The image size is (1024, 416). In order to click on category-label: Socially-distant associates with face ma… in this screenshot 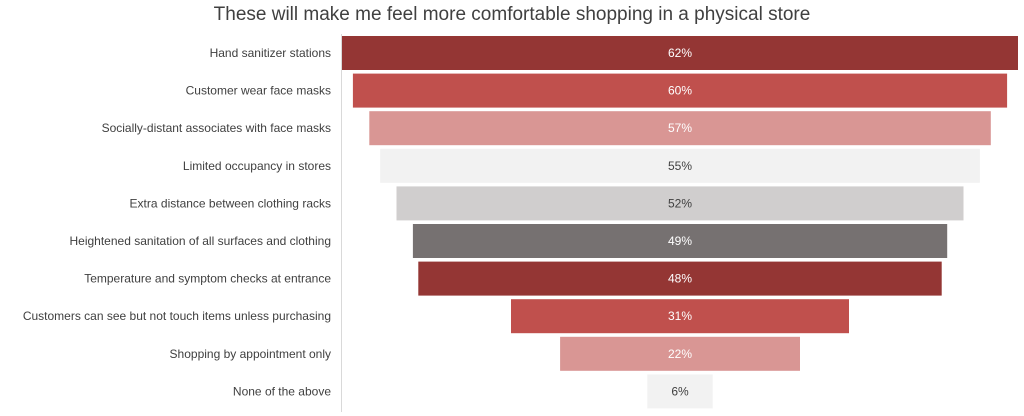, I will do `click(216, 128)`.